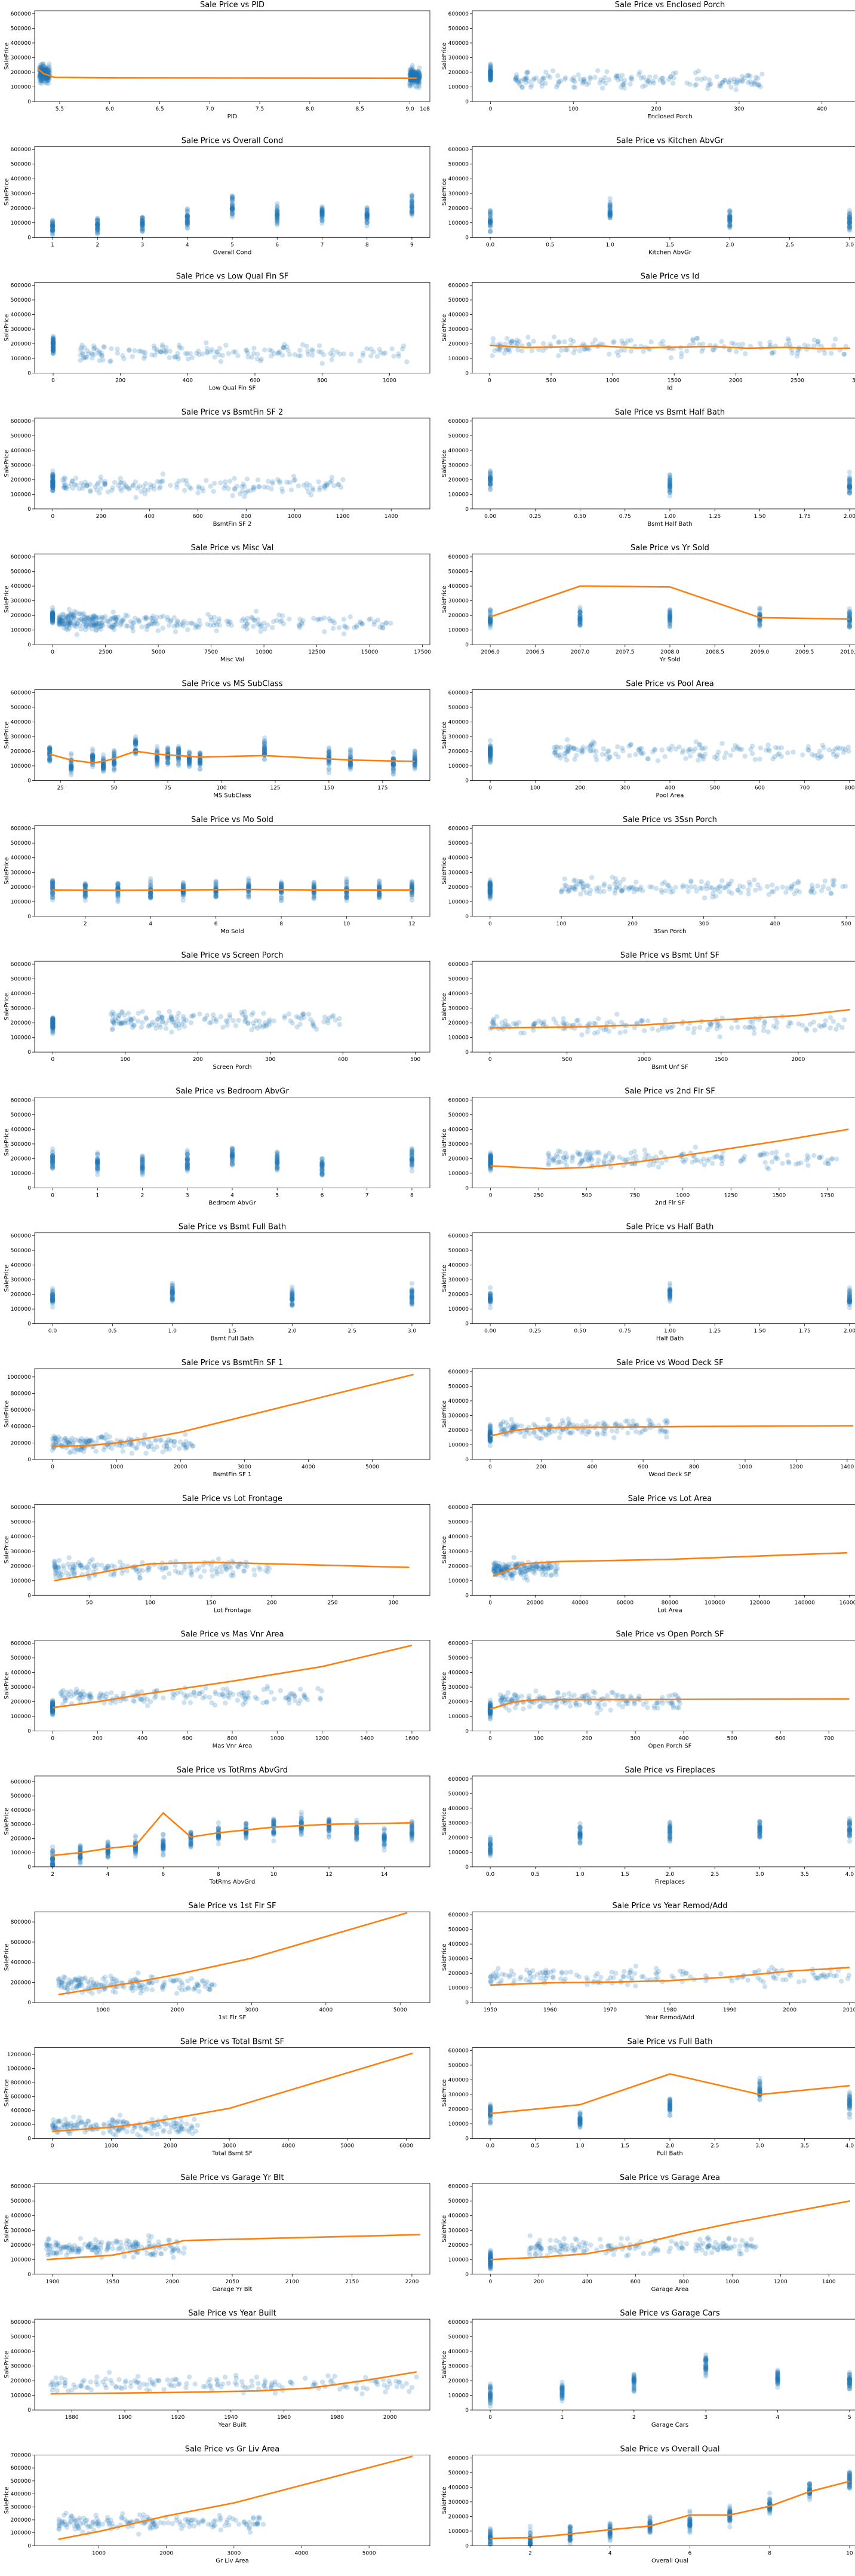  What do you see at coordinates (721, 1060) in the screenshot?
I see `x-tick-label: 1500` at bounding box center [721, 1060].